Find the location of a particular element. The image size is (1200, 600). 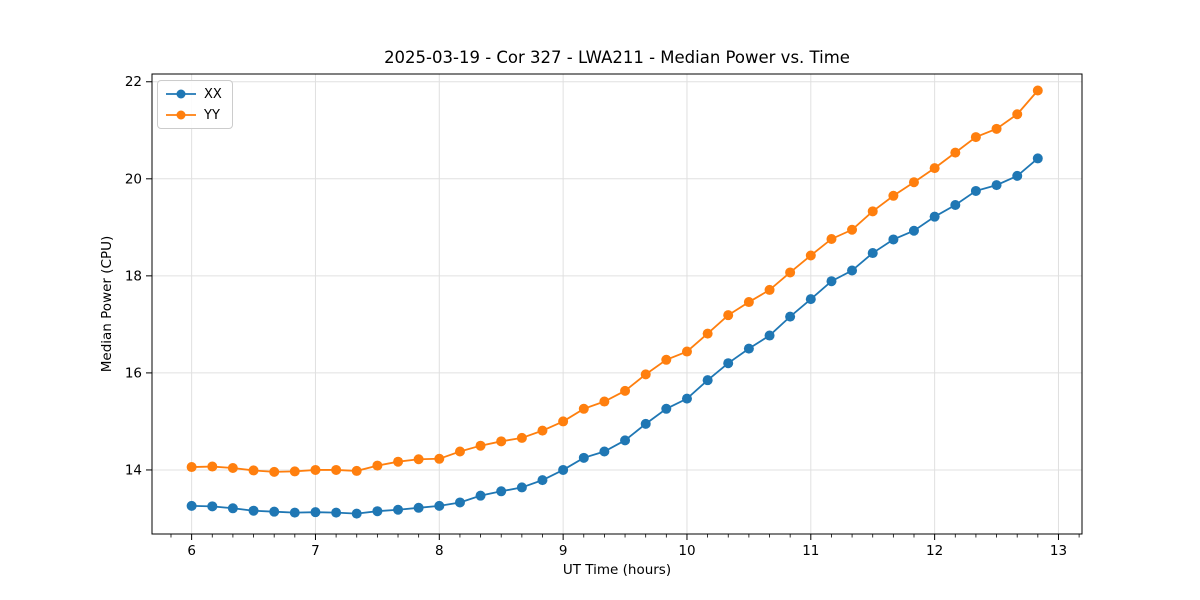

legend-item-xx: XX is located at coordinates (194, 94).